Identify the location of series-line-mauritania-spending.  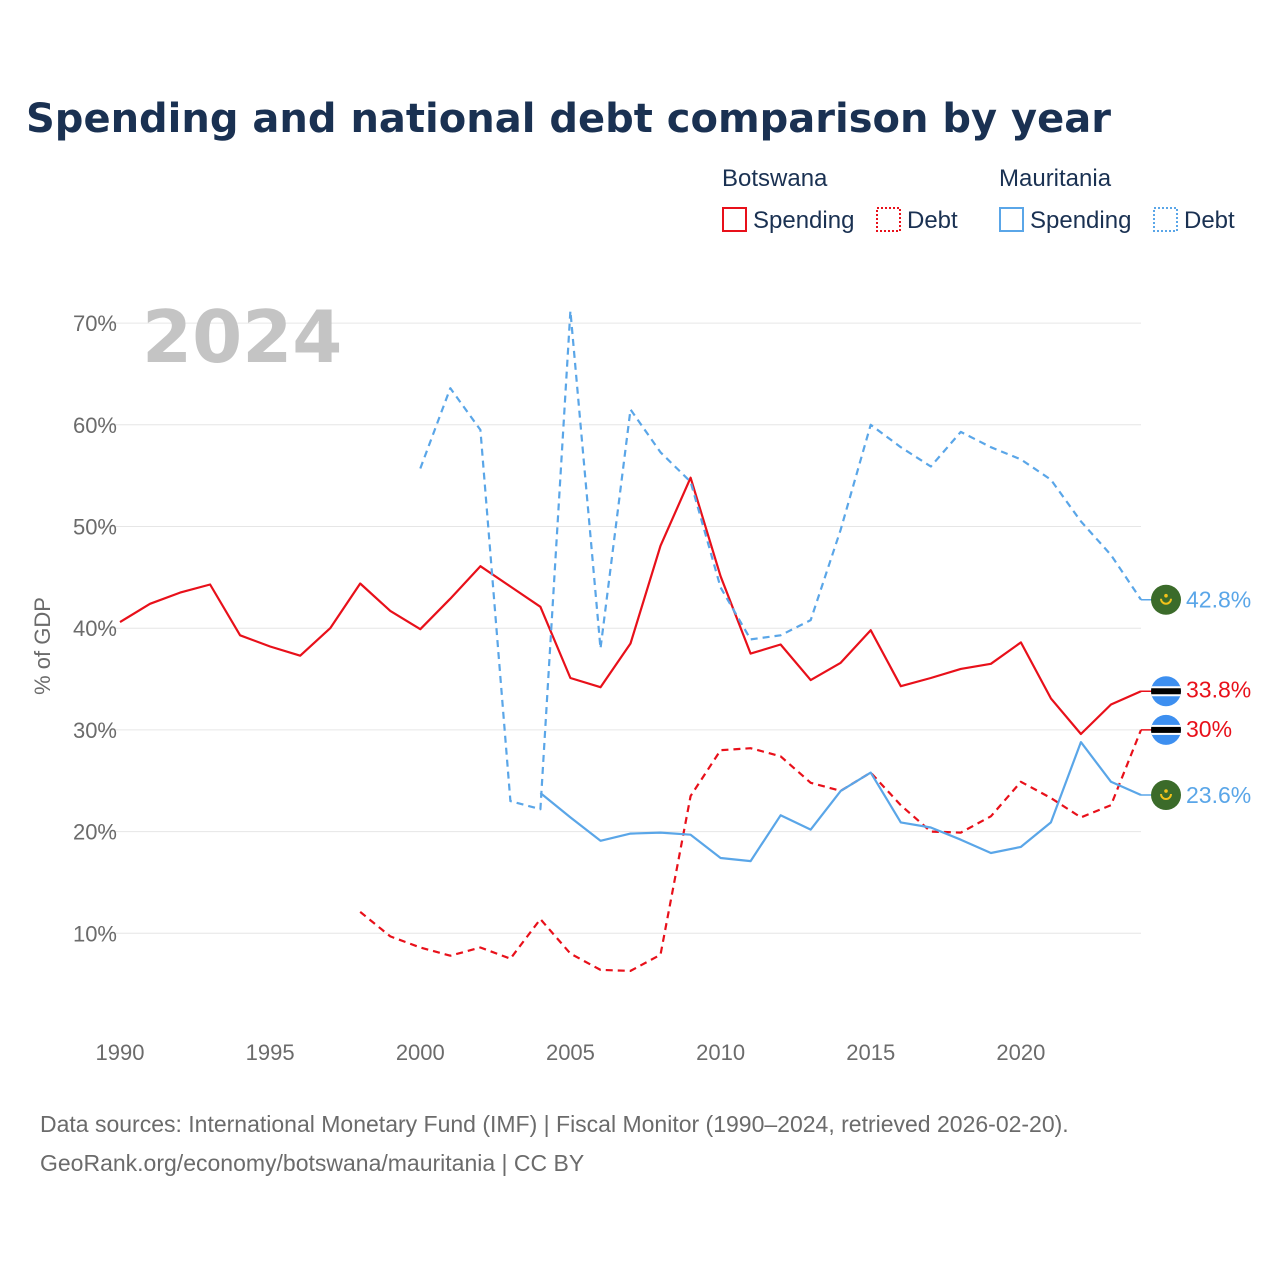
(840, 801).